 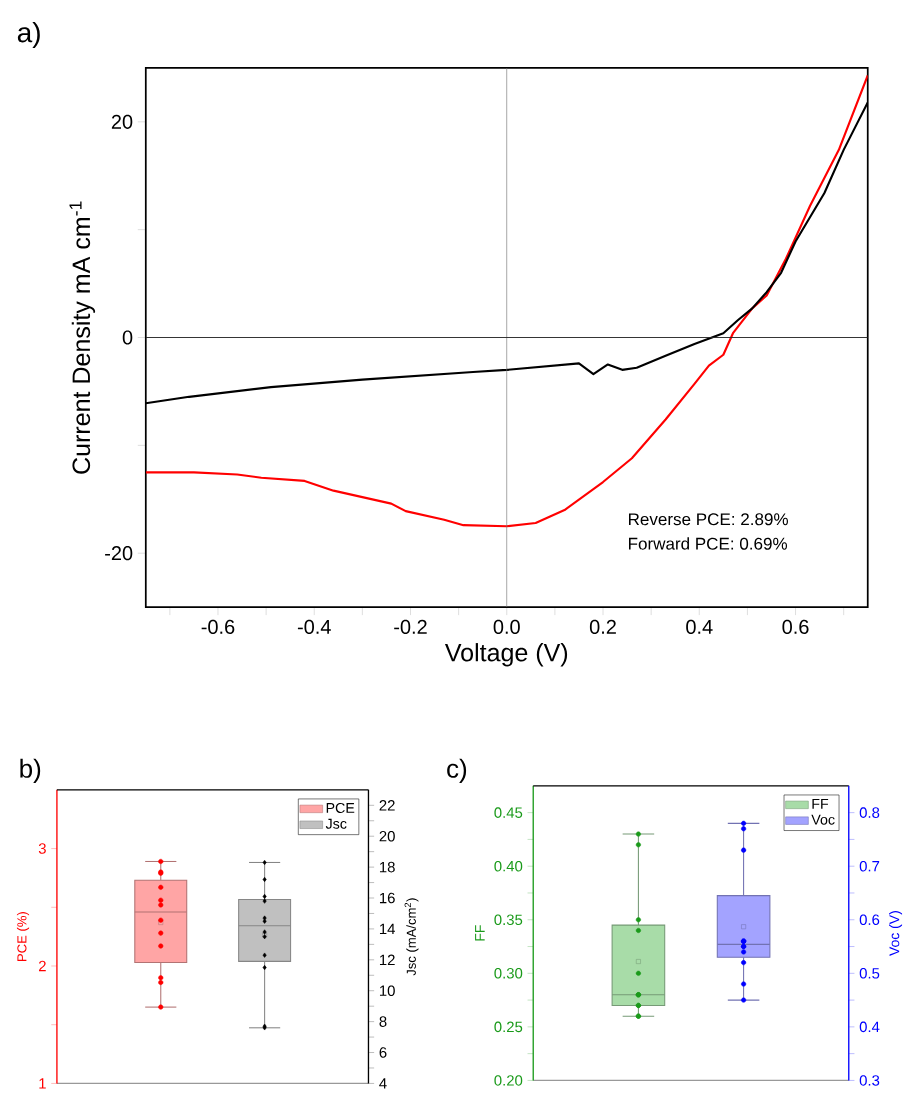 What do you see at coordinates (382, 1083) in the screenshot?
I see `y2-tick-label: 4` at bounding box center [382, 1083].